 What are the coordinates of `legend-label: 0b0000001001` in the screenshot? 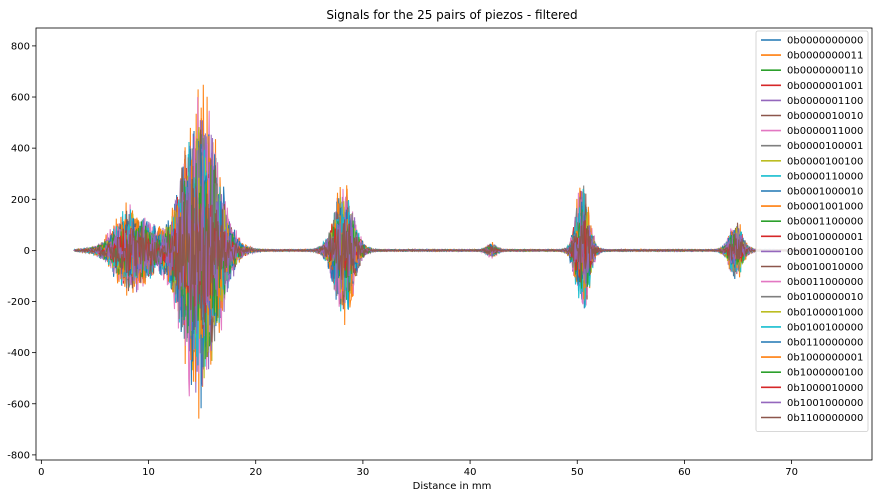 It's located at (825, 86).